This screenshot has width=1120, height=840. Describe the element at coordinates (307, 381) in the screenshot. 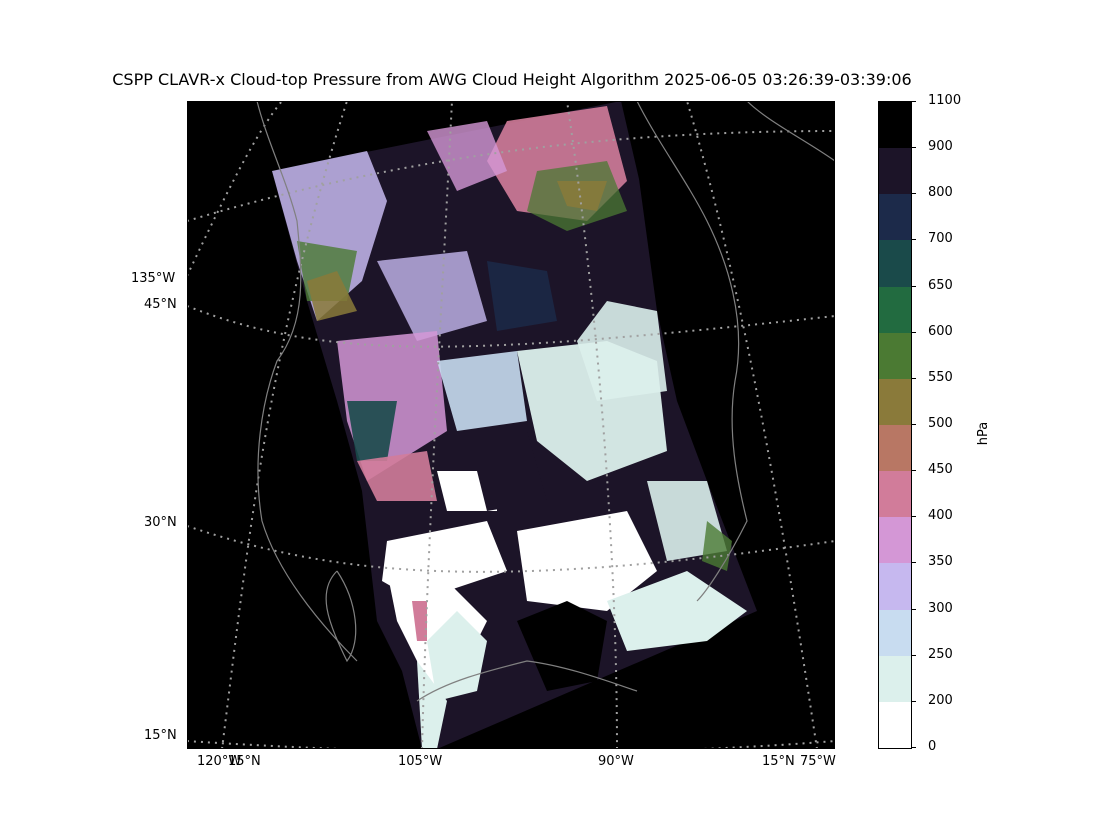

I see `coastline-pacific` at that location.